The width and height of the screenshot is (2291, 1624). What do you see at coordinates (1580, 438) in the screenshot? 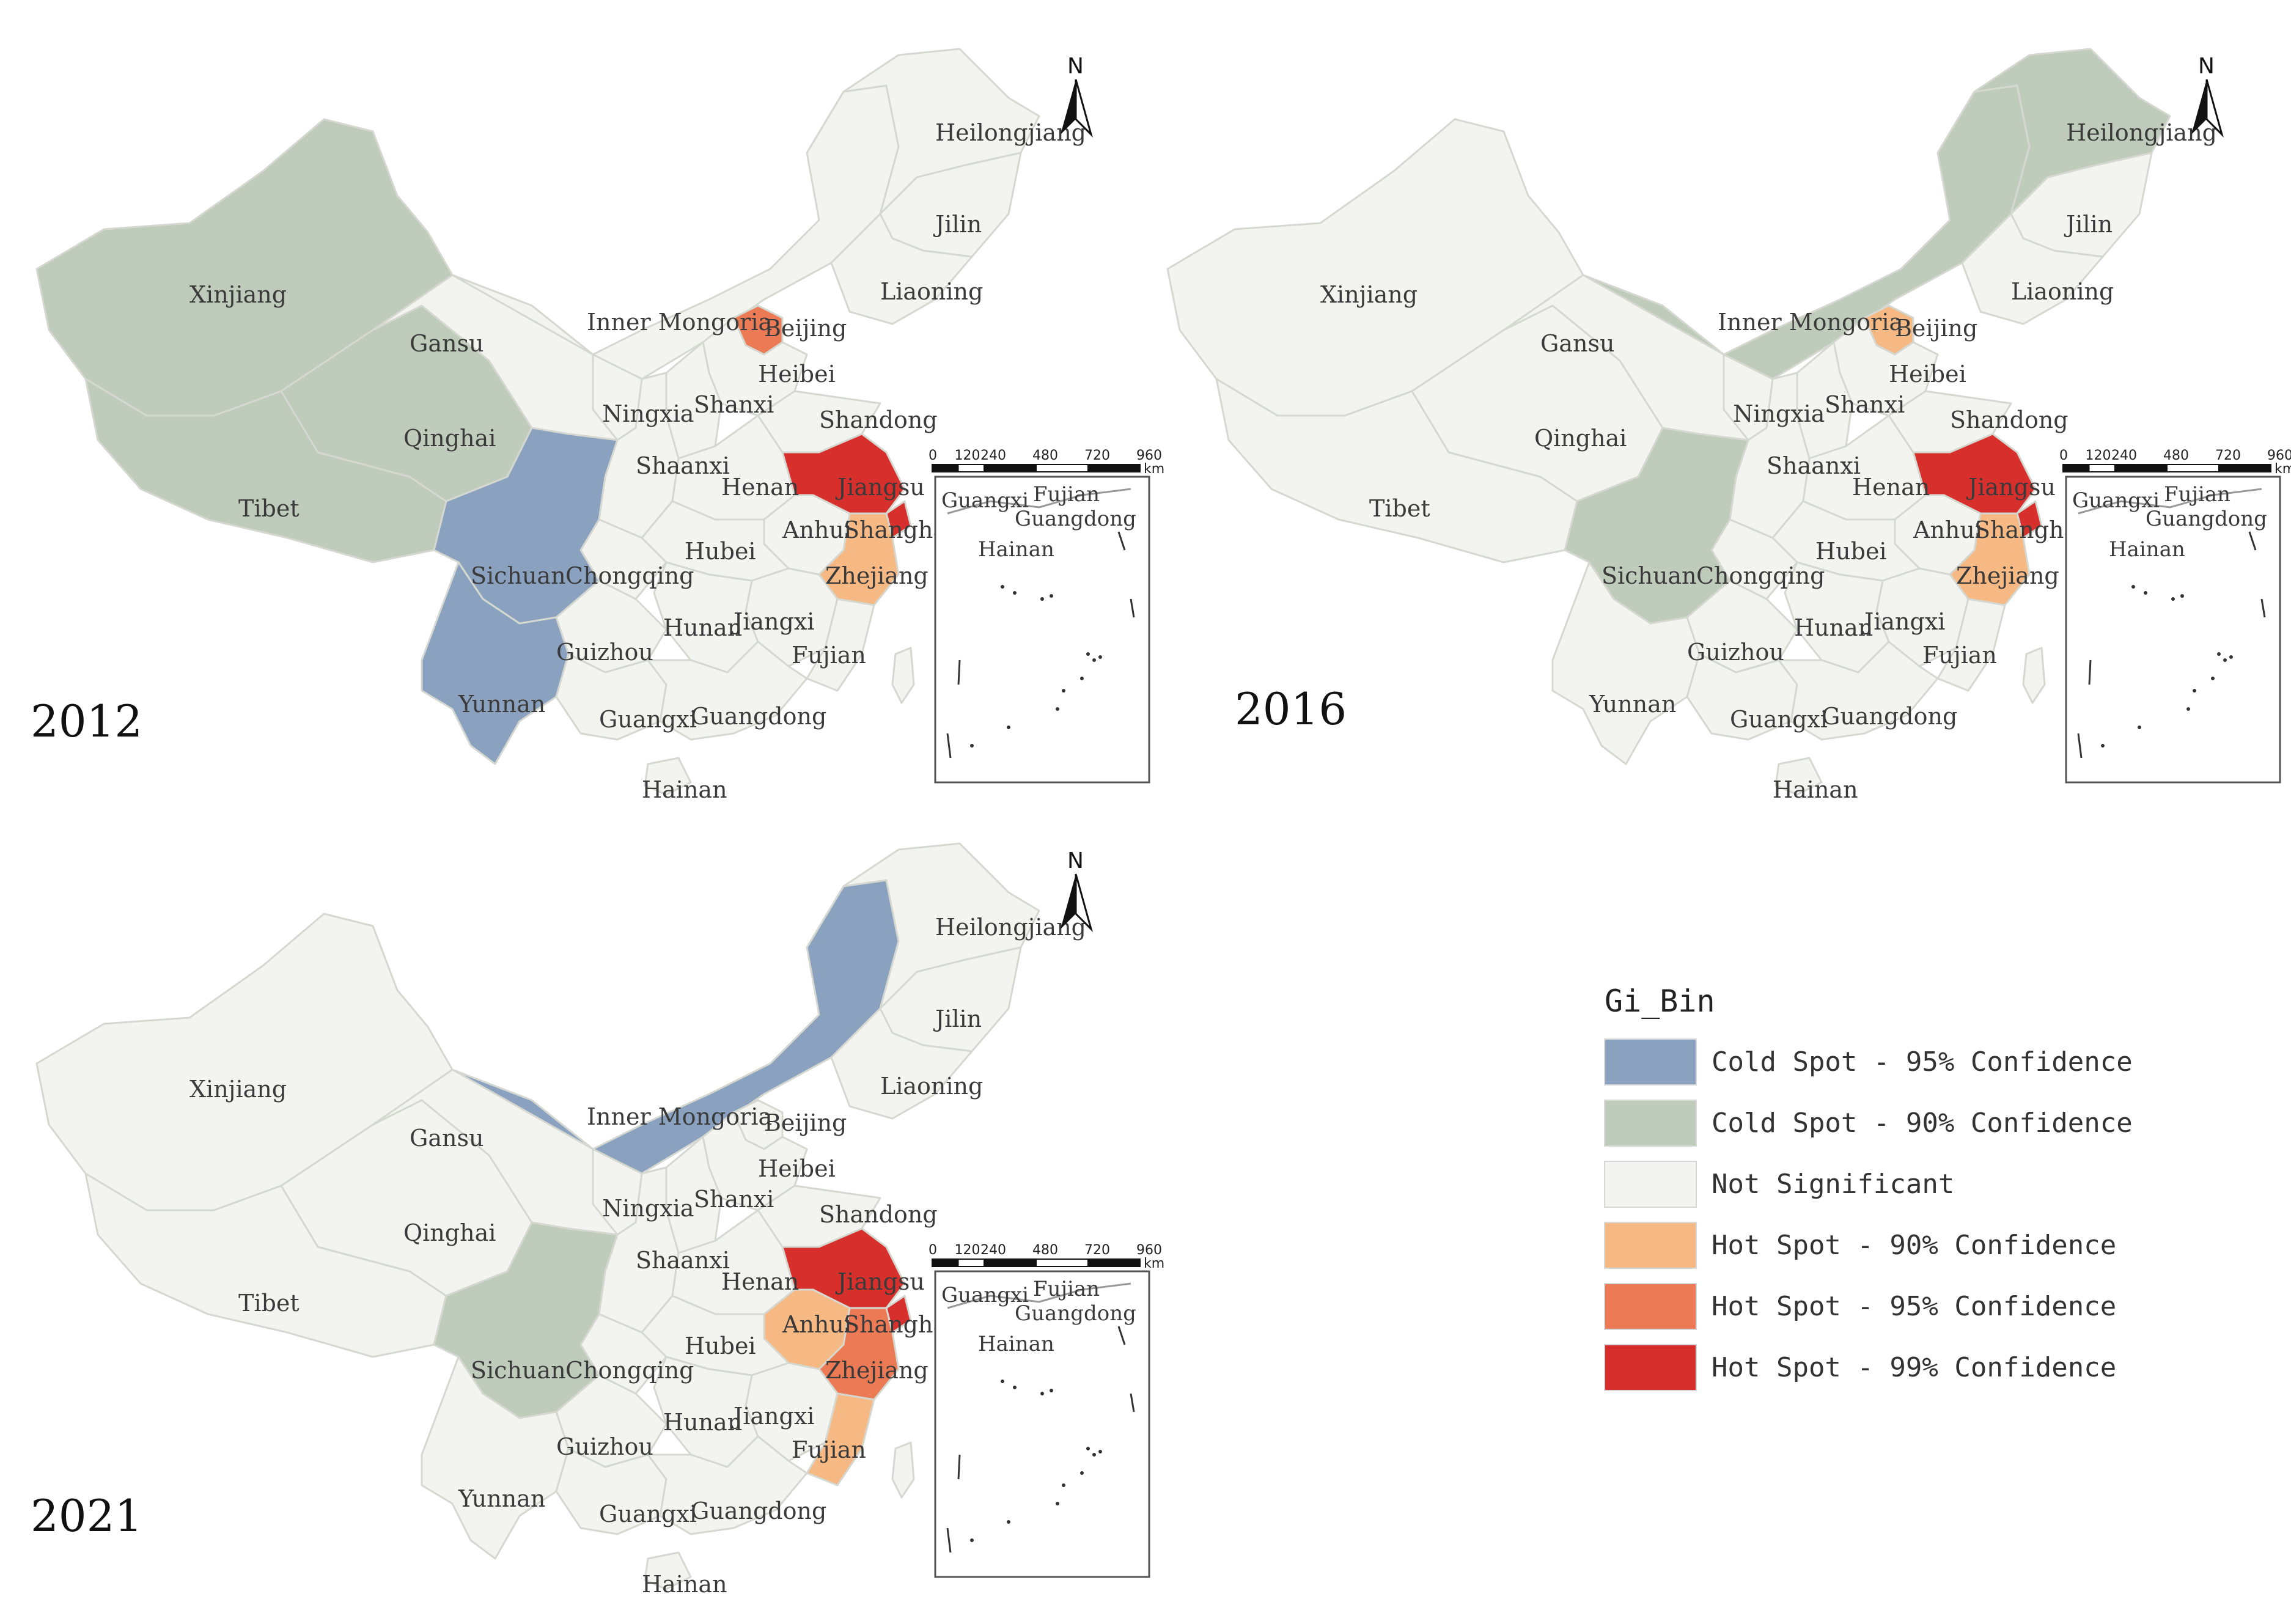
I see `province-label: Qinghai` at bounding box center [1580, 438].